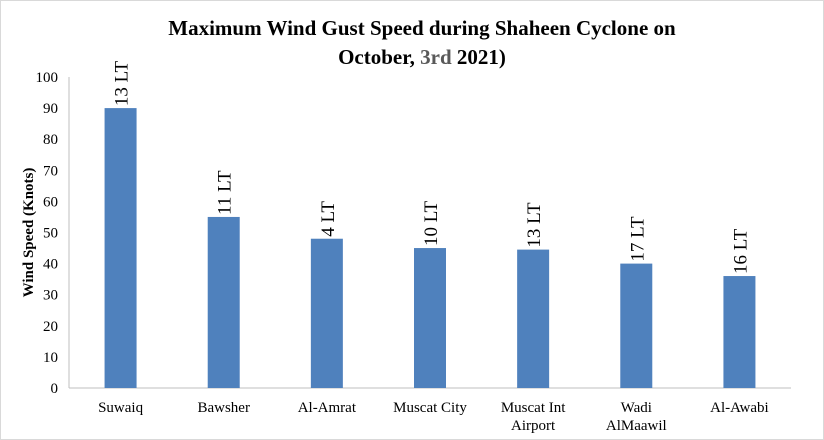 This screenshot has height=440, width=824. Describe the element at coordinates (436, 57) in the screenshot. I see `chart-title-line2-b: 3rd` at that location.